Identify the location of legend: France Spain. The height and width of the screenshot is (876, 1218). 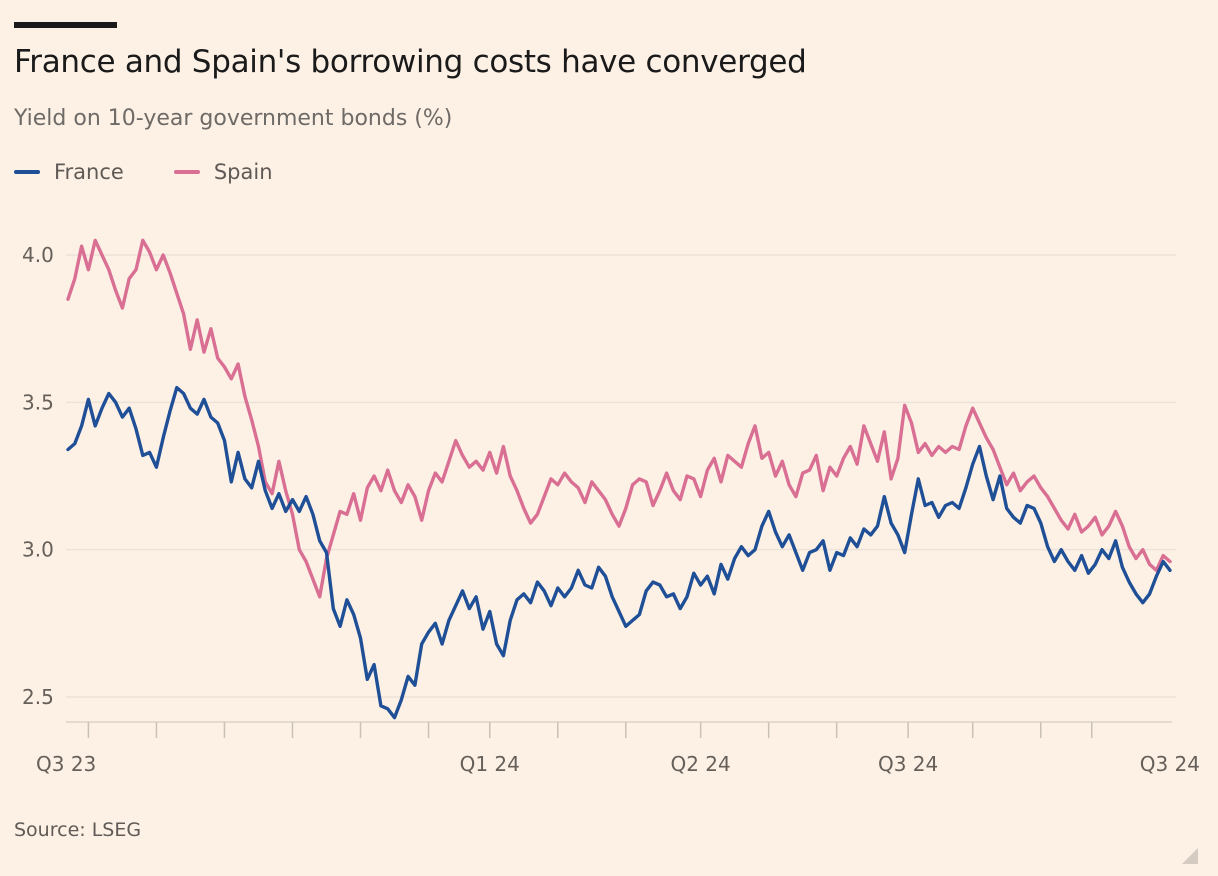
(168, 172).